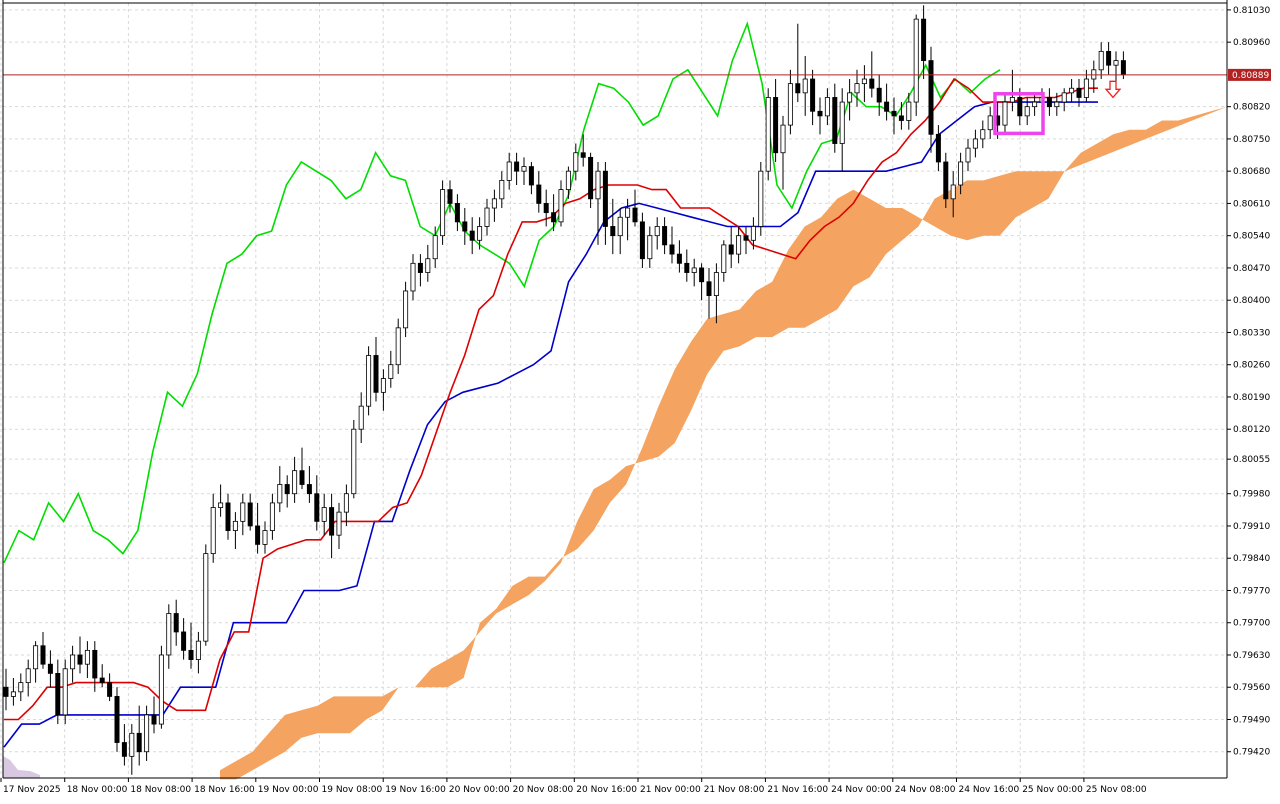 The image size is (1280, 804). Describe the element at coordinates (797, 790) in the screenshot. I see `x-tick-label: 21 Nov 16:00` at that location.